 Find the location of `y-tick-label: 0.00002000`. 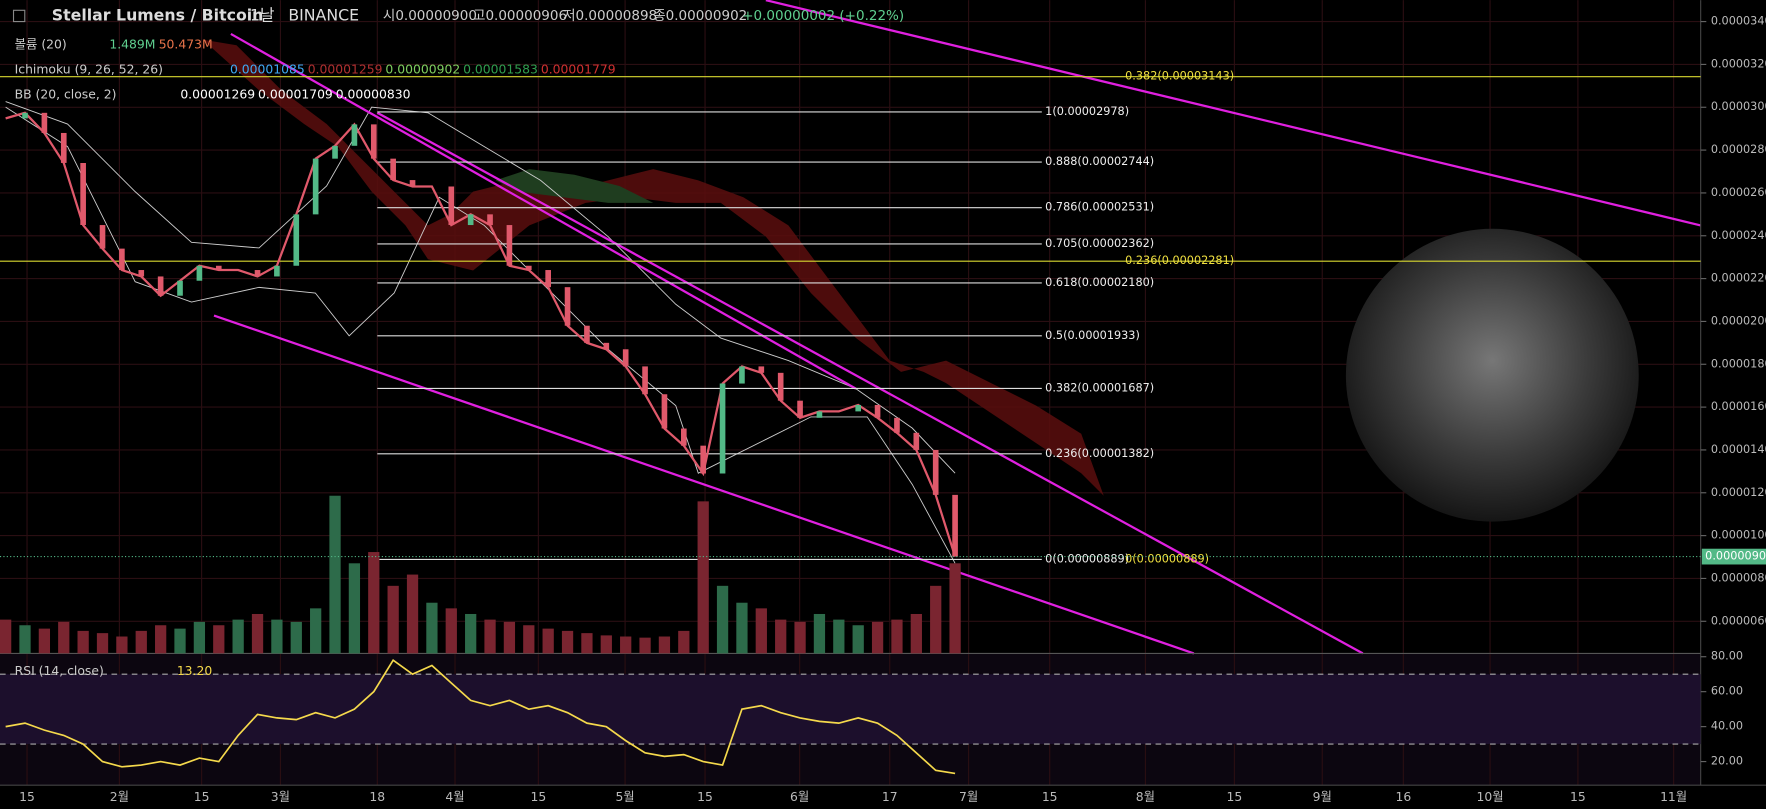

y-tick-label: 0.00002000 is located at coordinates (1738, 320).